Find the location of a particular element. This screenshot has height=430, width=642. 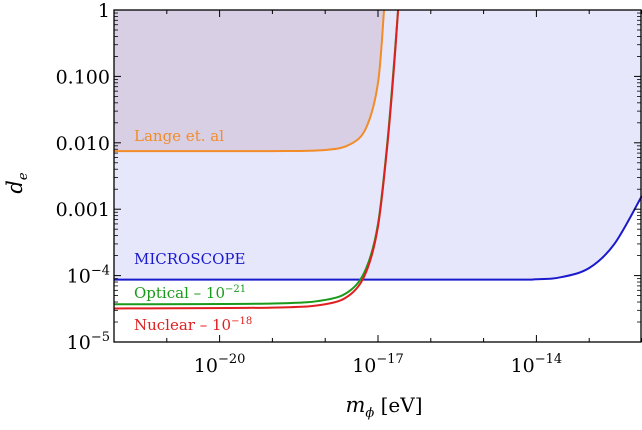

x-tick-label: 10−14 is located at coordinates (537, 364).